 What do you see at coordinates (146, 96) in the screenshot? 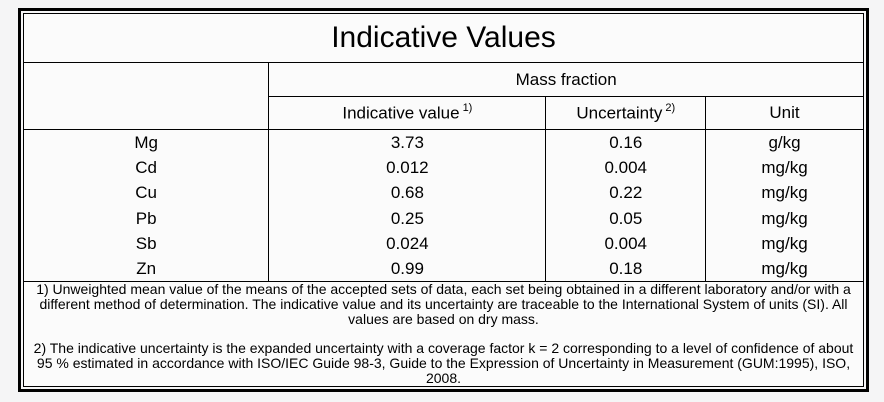
I see `element-column-blank-header` at bounding box center [146, 96].